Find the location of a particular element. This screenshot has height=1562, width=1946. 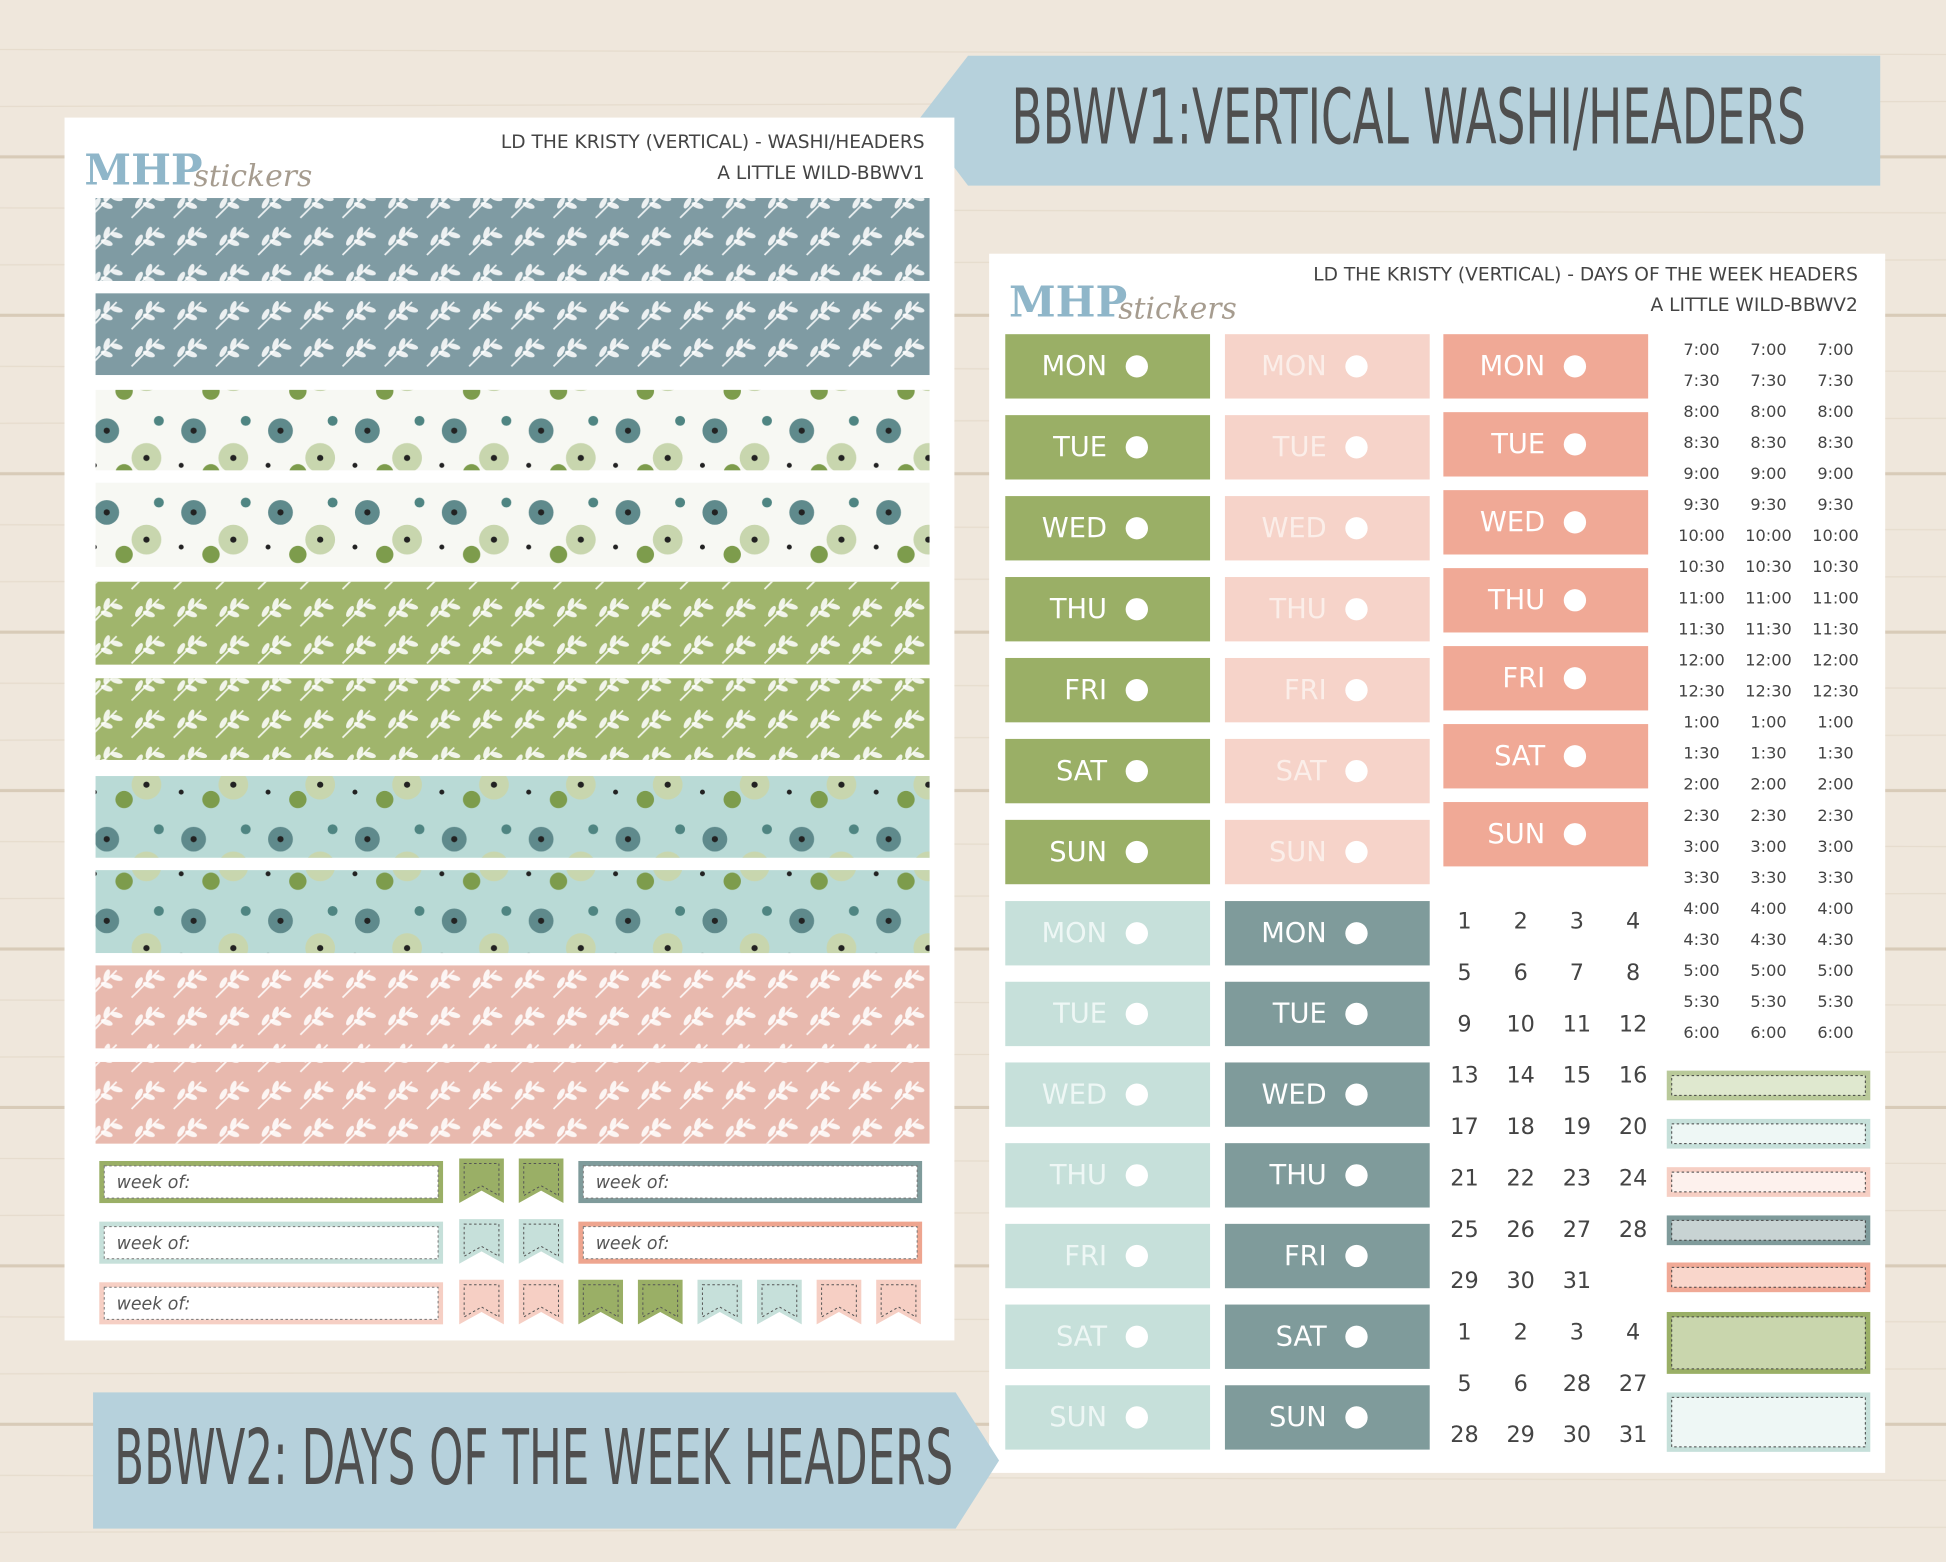

time-label: 9:30 is located at coordinates (1701, 504).